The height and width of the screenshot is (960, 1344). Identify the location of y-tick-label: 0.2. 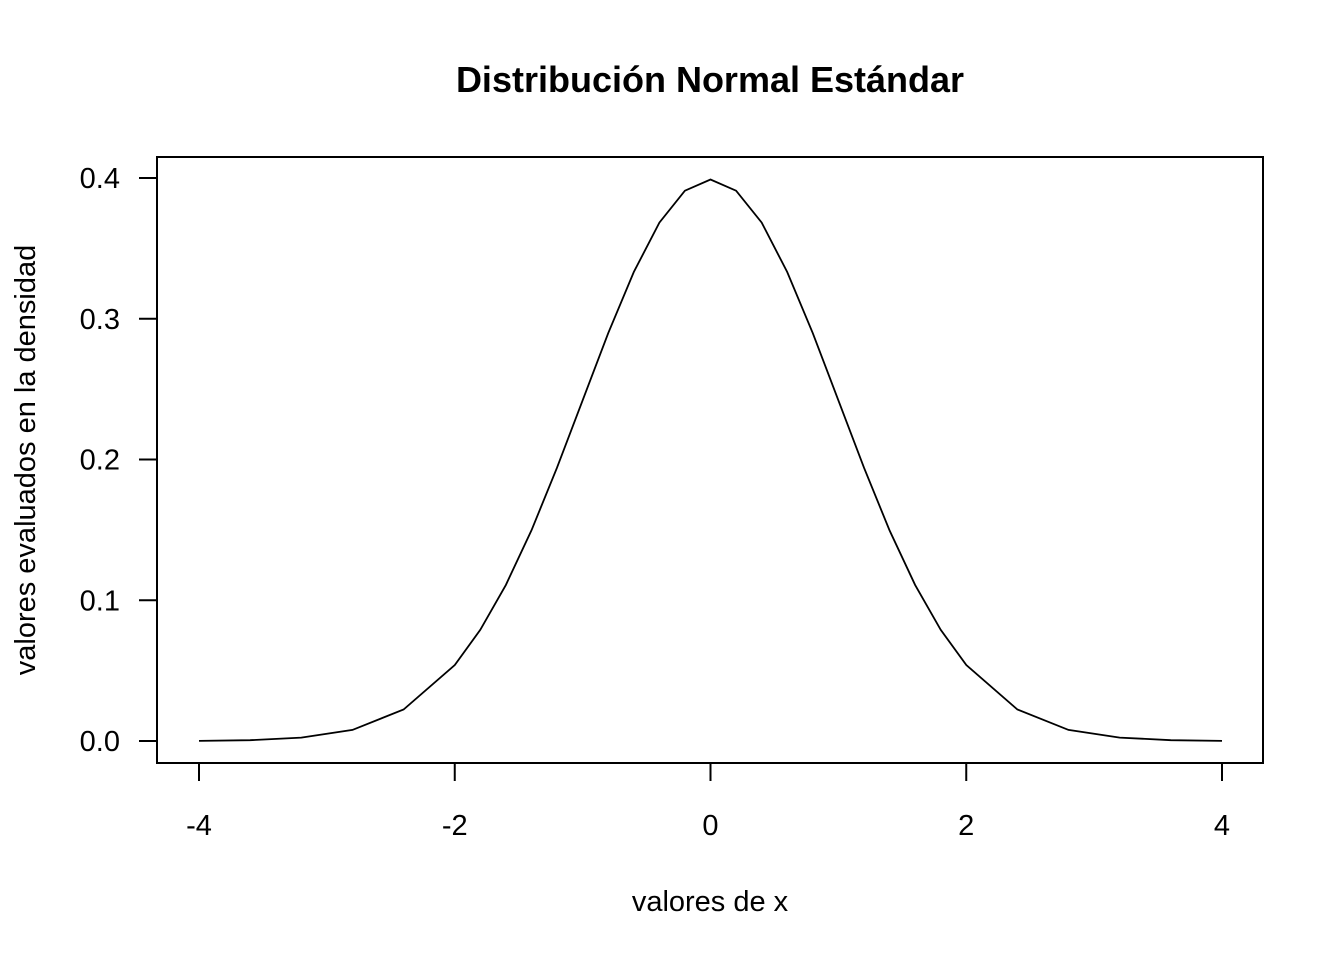
(100, 461).